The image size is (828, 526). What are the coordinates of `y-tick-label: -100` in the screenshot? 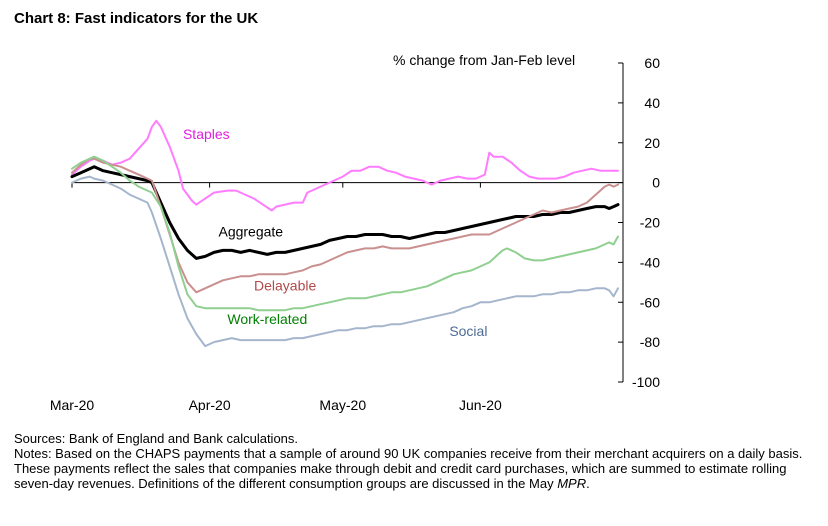 It's located at (646, 382).